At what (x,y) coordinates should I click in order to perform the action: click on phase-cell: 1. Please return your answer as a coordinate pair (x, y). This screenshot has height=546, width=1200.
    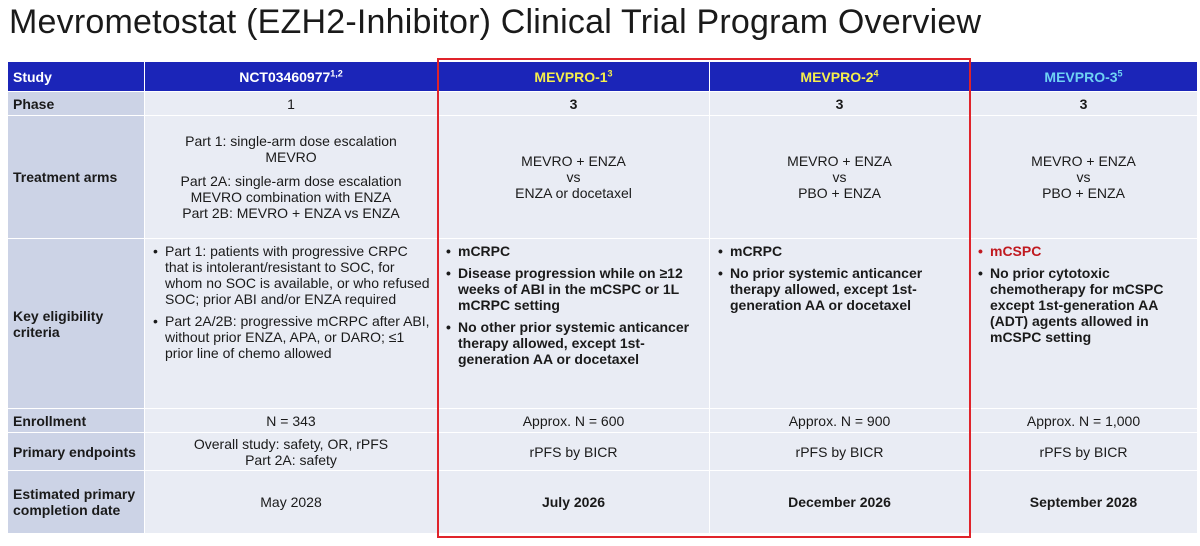
    Looking at the image, I should click on (291, 103).